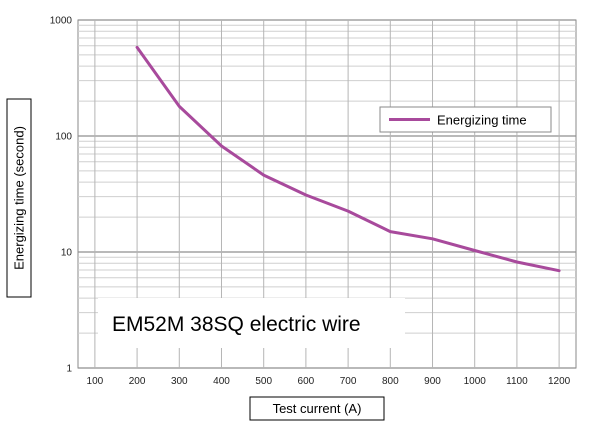 The height and width of the screenshot is (423, 599). I want to click on y-tick-label: 10, so click(67, 253).